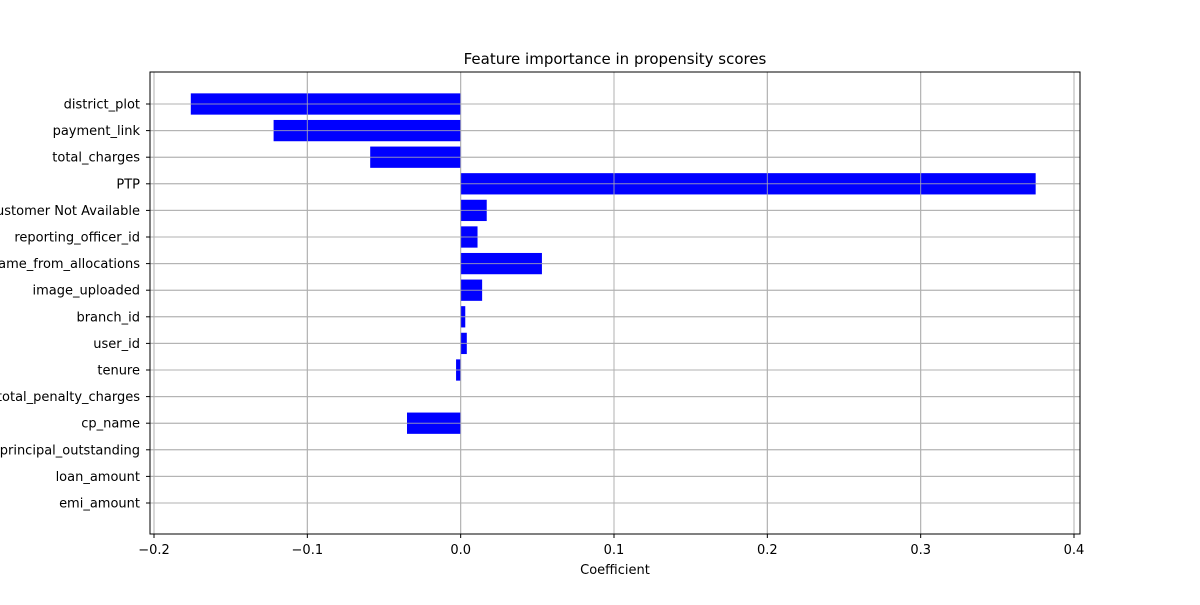  Describe the element at coordinates (70, 264) in the screenshot. I see `y-tick-label: name_from_allocations` at that location.